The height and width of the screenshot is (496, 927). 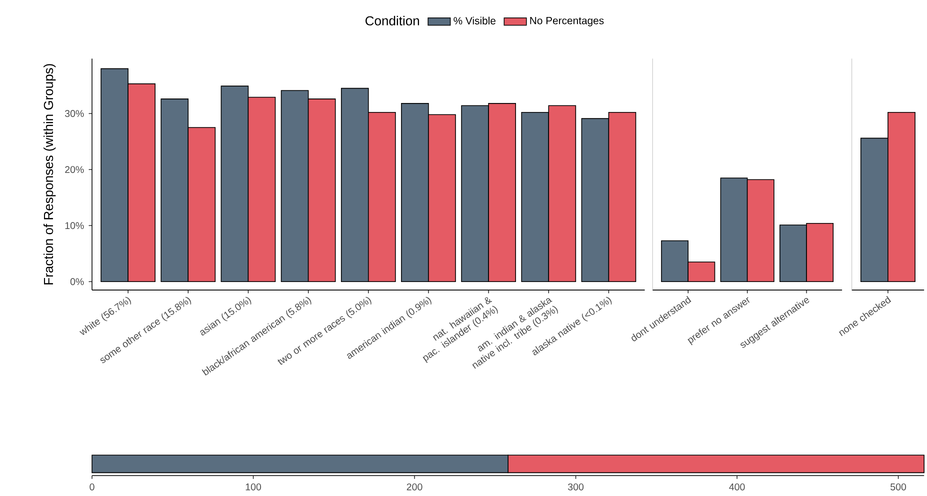 What do you see at coordinates (414, 486) in the screenshot?
I see `x-tick-label: 200` at bounding box center [414, 486].